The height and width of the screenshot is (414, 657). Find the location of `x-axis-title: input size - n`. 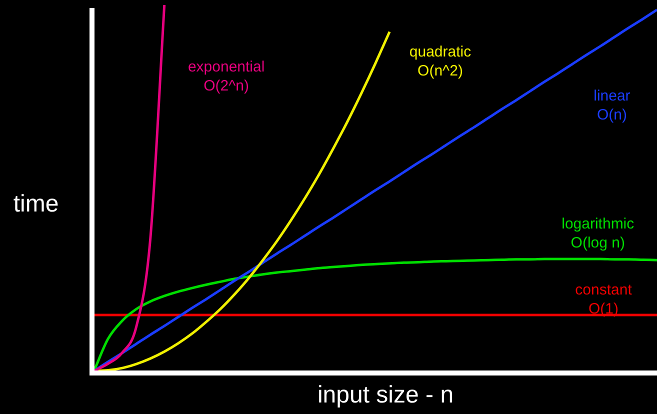

x-axis-title: input size - n is located at coordinates (385, 395).